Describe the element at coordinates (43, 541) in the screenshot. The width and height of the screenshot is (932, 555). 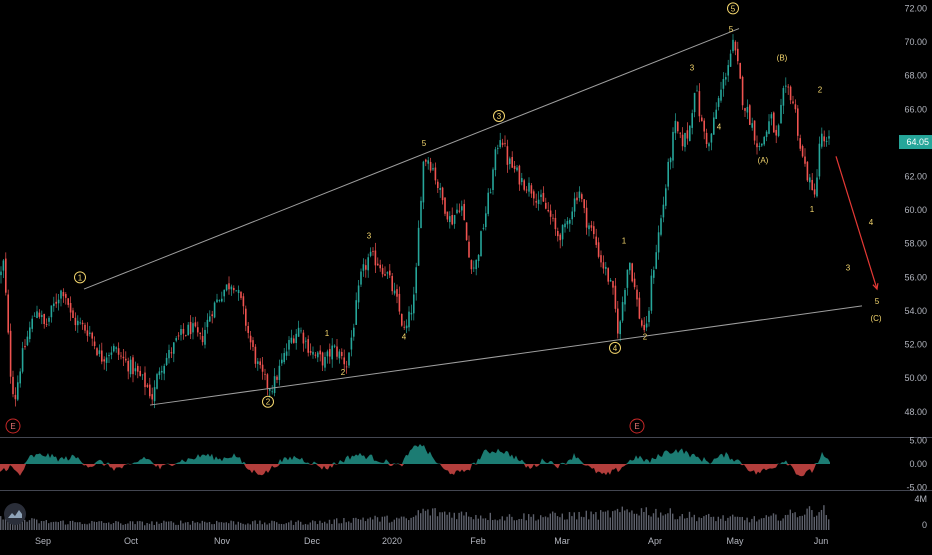
I see `x-tick-label: Sep` at that location.